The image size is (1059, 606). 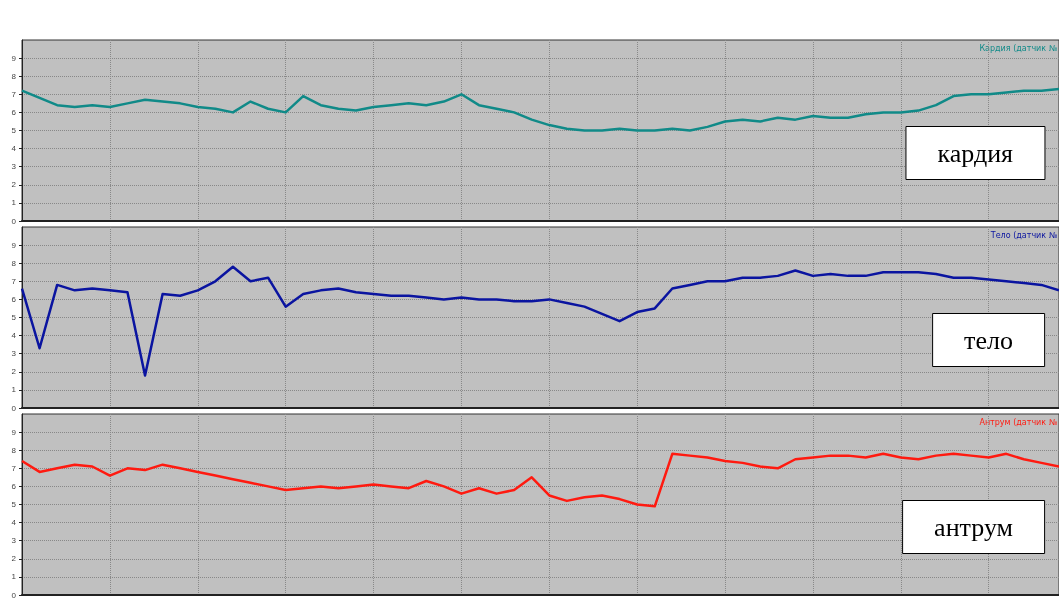 What do you see at coordinates (989, 340) in the screenshot?
I see `text: тело` at bounding box center [989, 340].